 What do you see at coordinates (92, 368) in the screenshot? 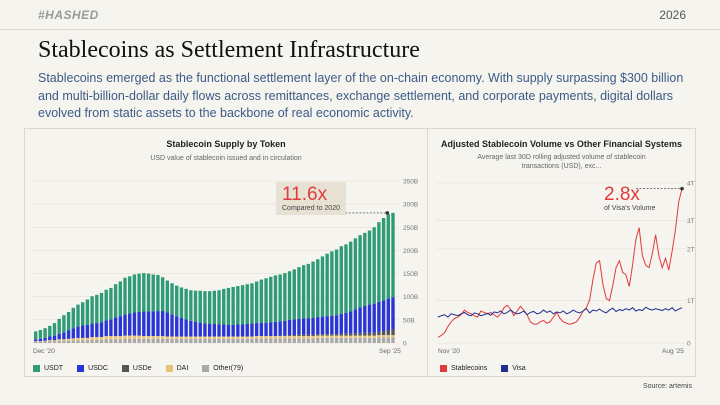
I see `legend-item-usdc: USDC` at bounding box center [92, 368].